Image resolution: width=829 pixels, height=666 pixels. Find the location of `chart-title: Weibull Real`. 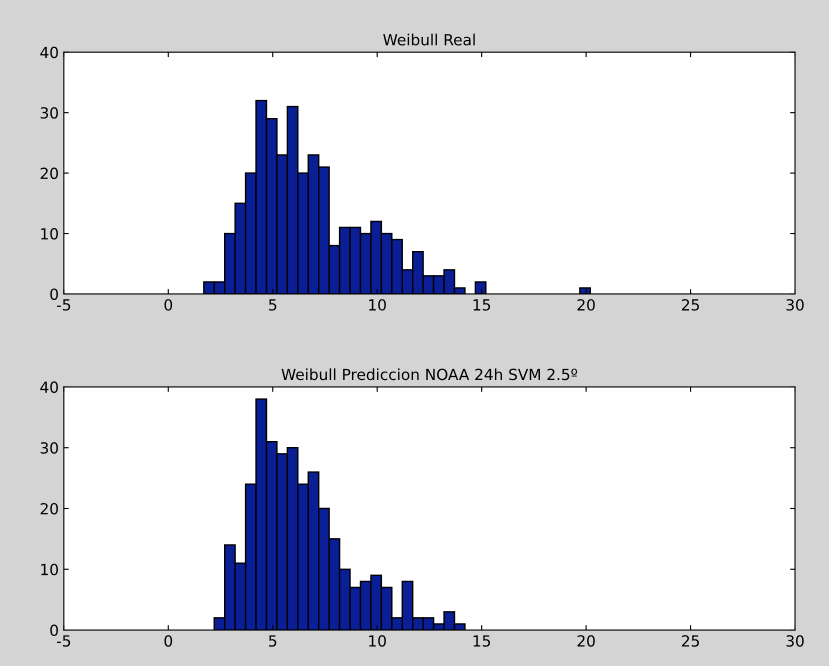

chart-title: Weibull Real is located at coordinates (429, 40).